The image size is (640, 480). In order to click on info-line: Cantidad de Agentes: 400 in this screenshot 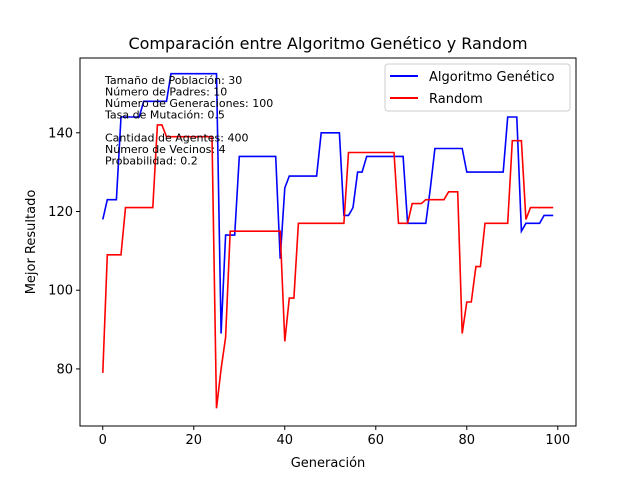, I will do `click(176, 138)`.